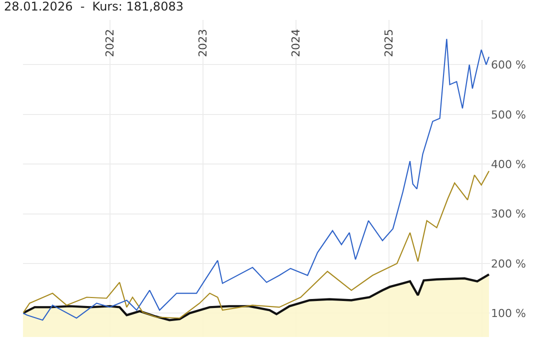 The image size is (548, 343). I want to click on y-tick-label: 600 %, so click(508, 65).